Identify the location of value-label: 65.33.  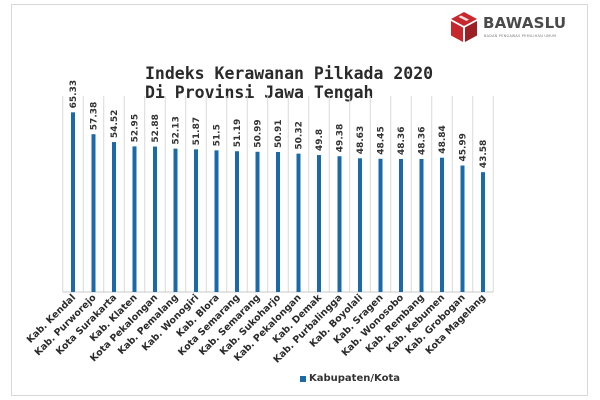
(74, 94).